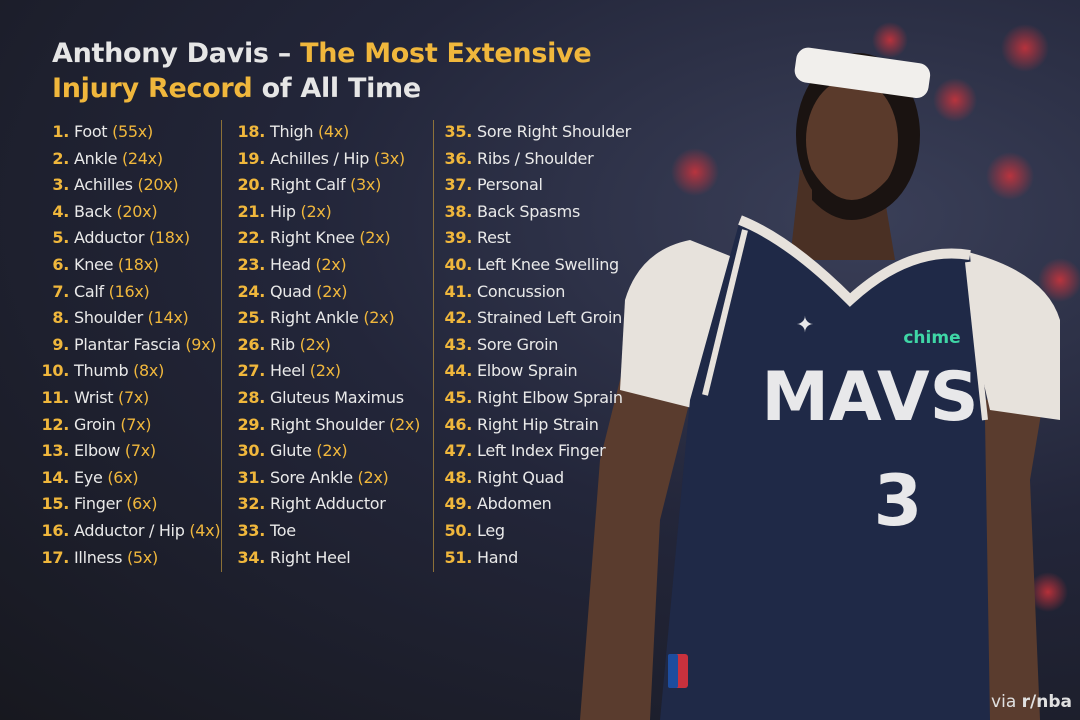  I want to click on injury-name: Achilles / Hip, so click(320, 158).